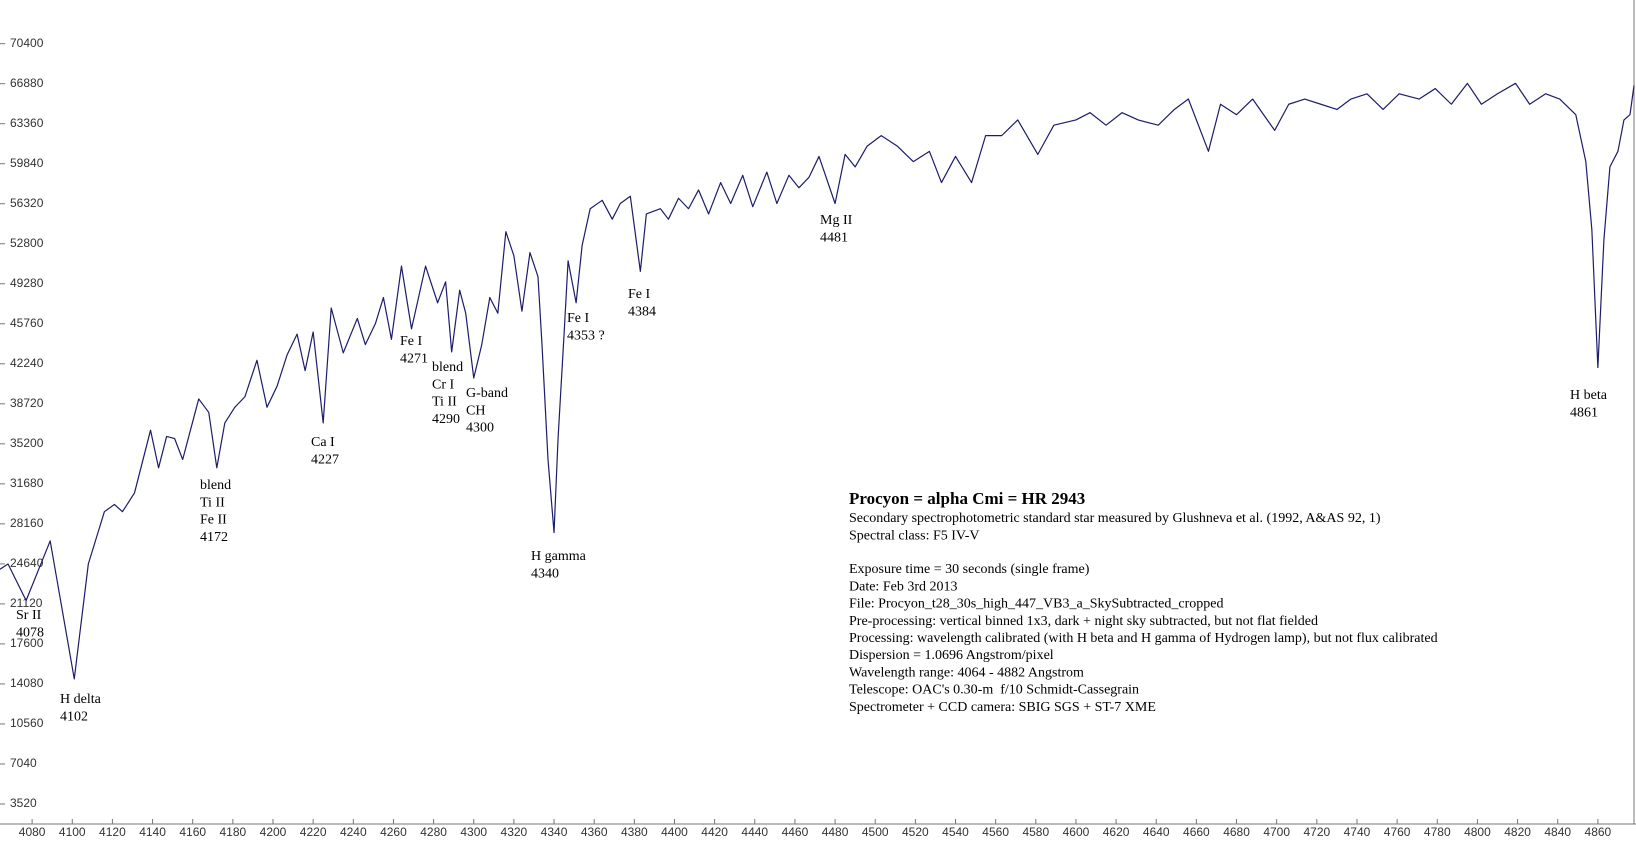  I want to click on x-tick-label: 4420, so click(714, 832).